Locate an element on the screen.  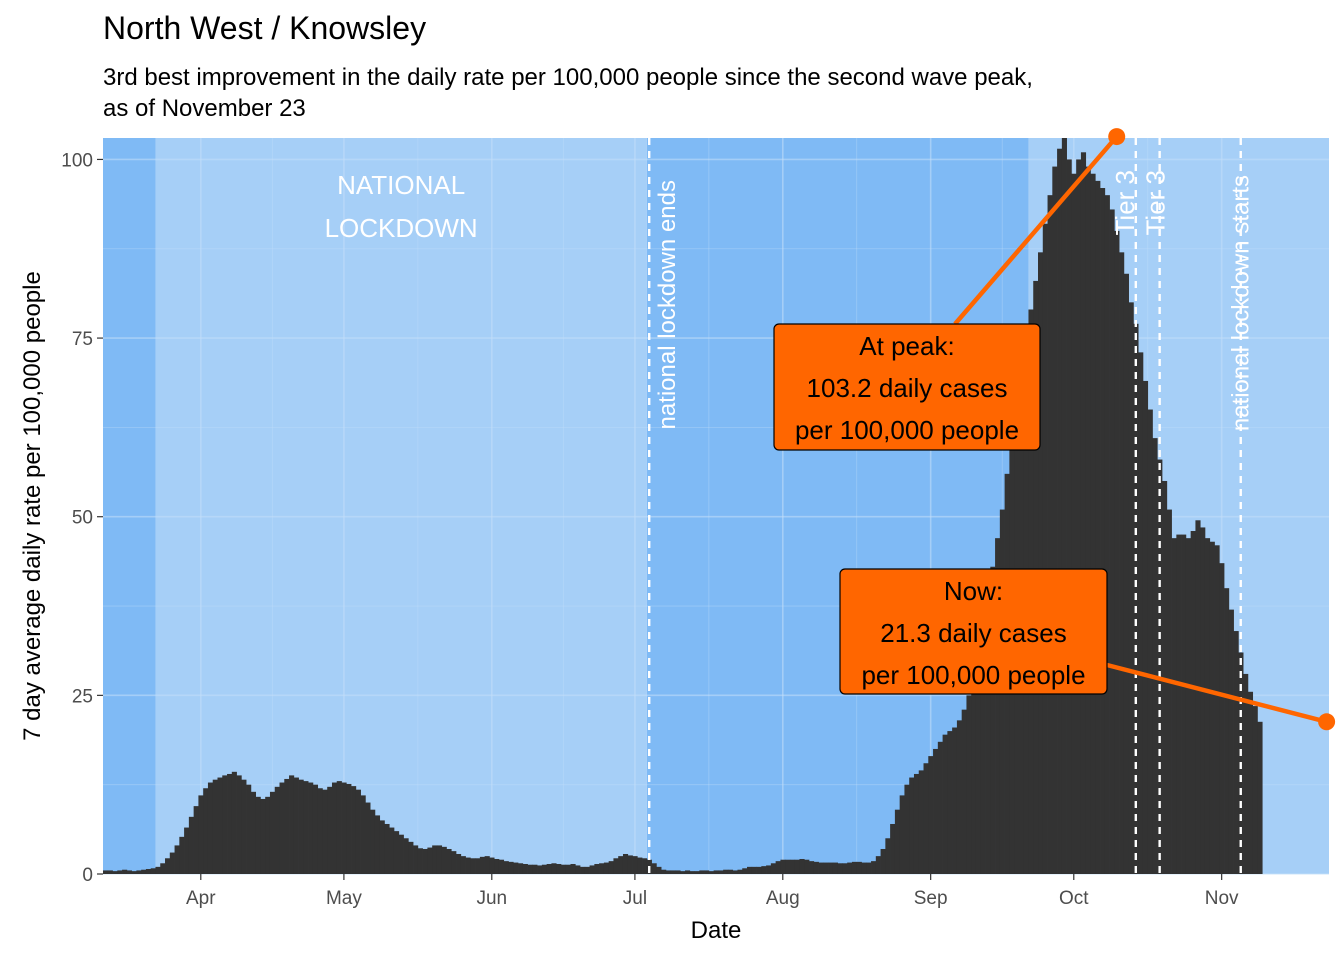
x-axis-title: Date is located at coordinates (716, 930).